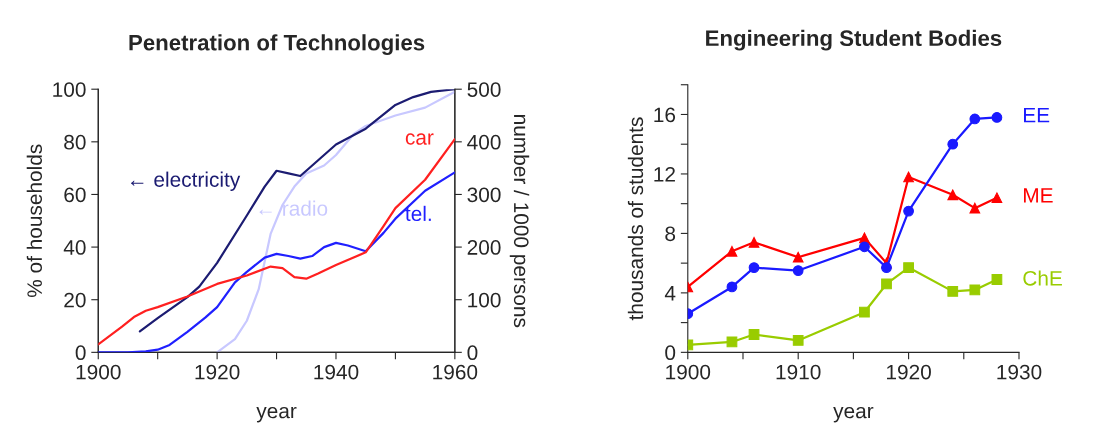 The height and width of the screenshot is (446, 1104). What do you see at coordinates (186, 181) in the screenshot?
I see `series-label: ← electricity` at bounding box center [186, 181].